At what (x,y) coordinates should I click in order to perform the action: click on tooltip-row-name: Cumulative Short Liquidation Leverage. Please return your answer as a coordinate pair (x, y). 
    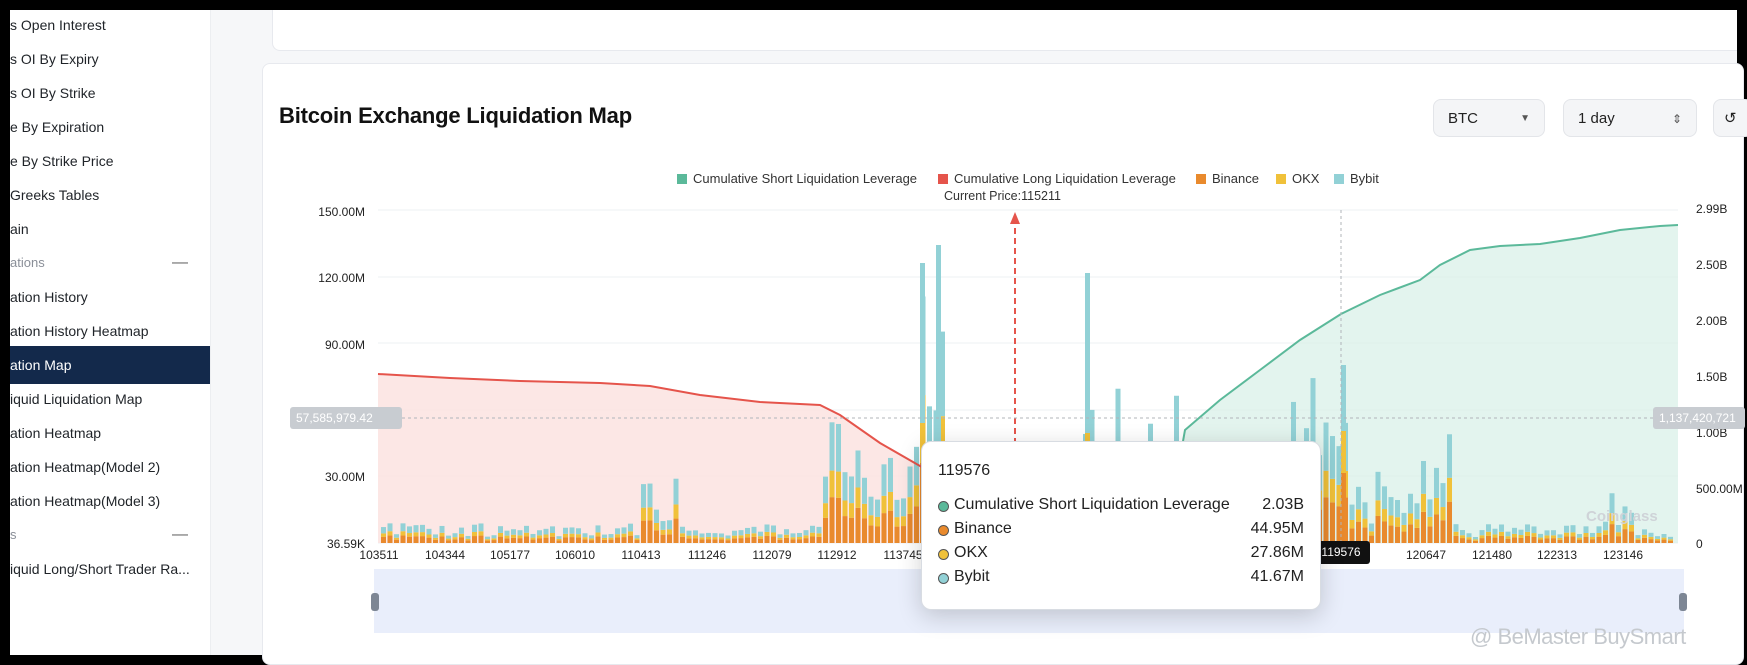
    Looking at the image, I should click on (1092, 504).